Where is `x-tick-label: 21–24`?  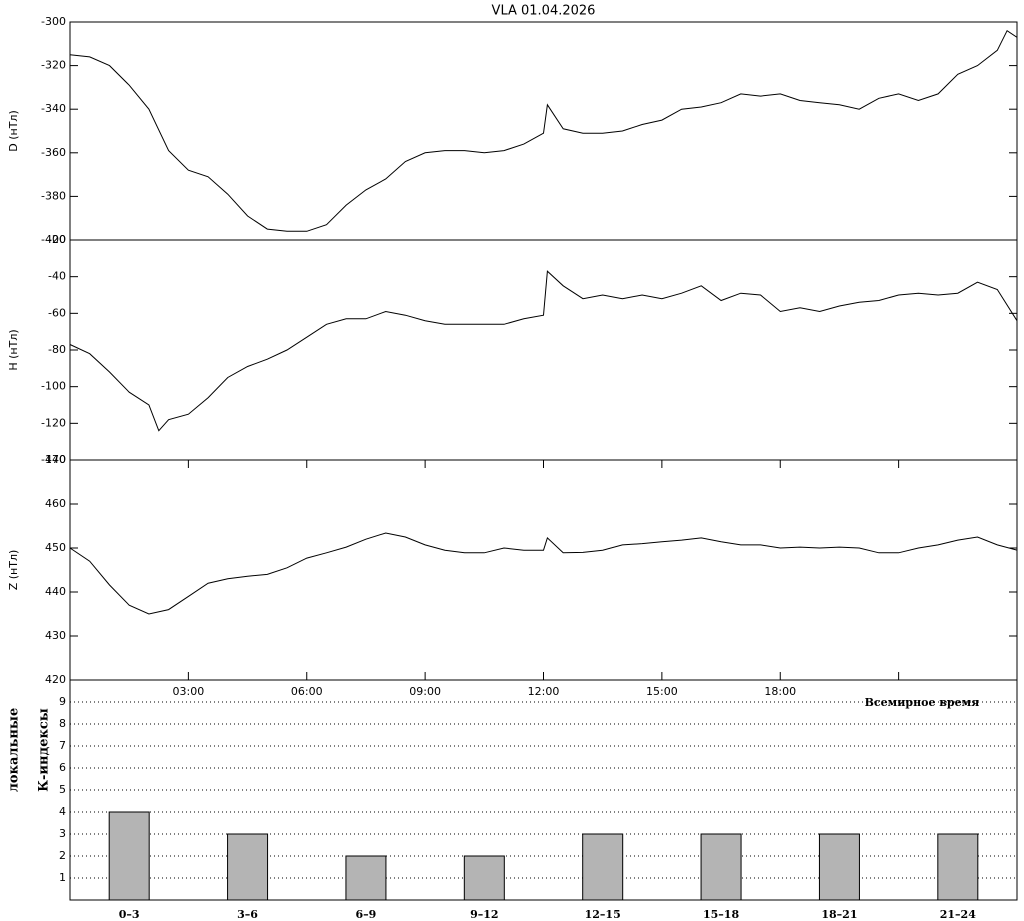
x-tick-label: 21–24 is located at coordinates (958, 914).